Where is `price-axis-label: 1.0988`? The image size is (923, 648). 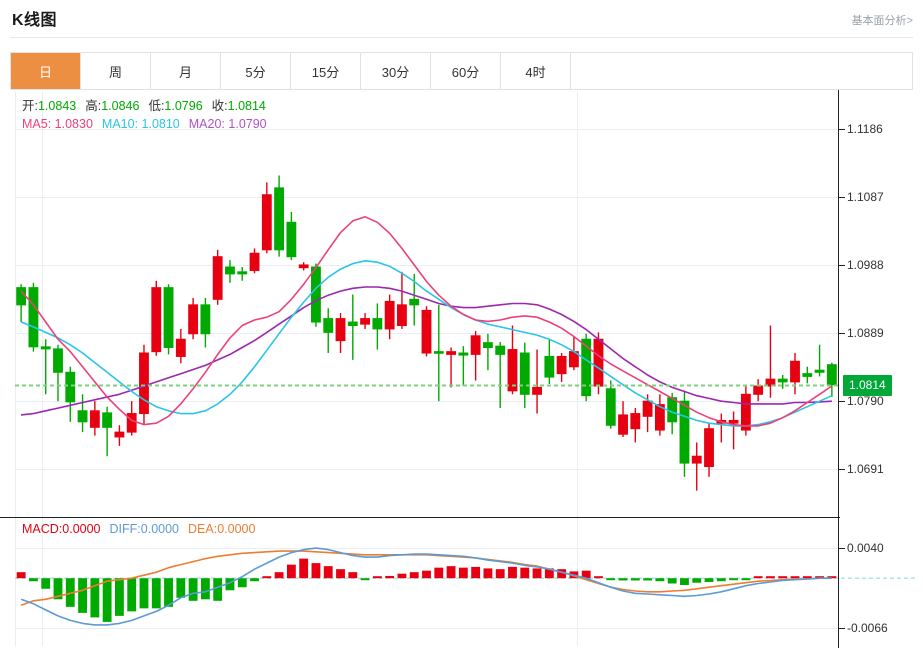
price-axis-label: 1.0988 is located at coordinates (865, 264).